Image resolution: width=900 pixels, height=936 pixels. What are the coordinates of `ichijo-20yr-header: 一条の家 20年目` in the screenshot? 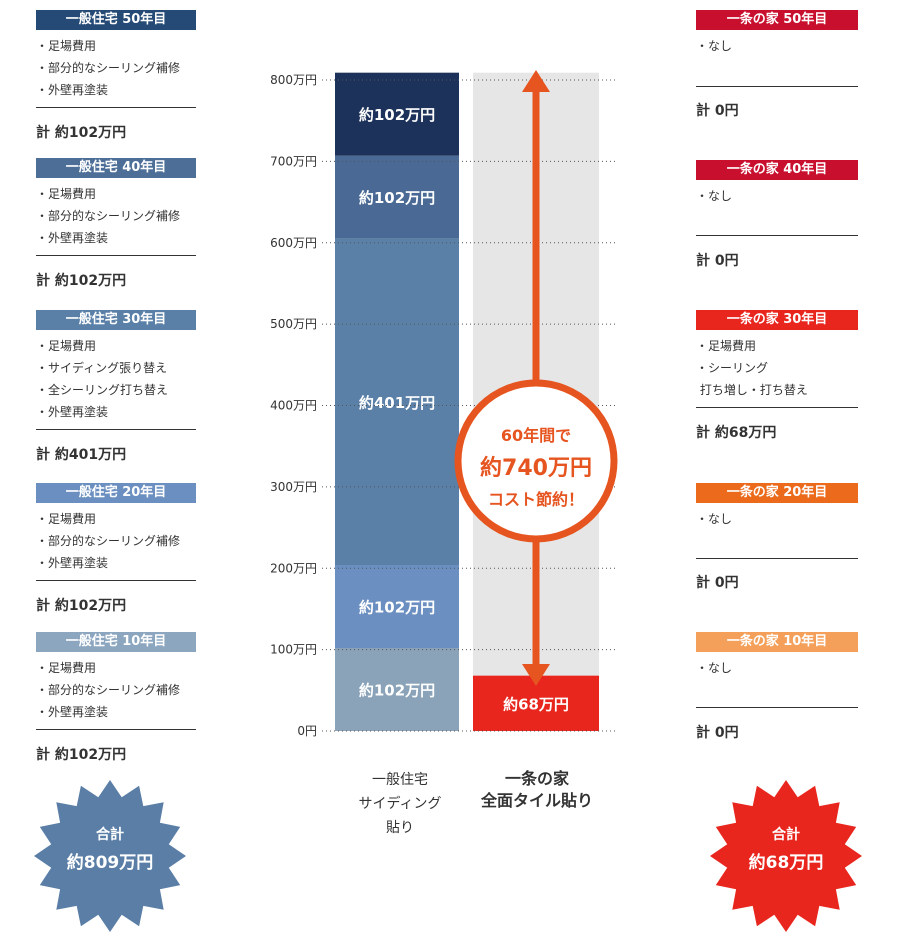 It's located at (777, 493).